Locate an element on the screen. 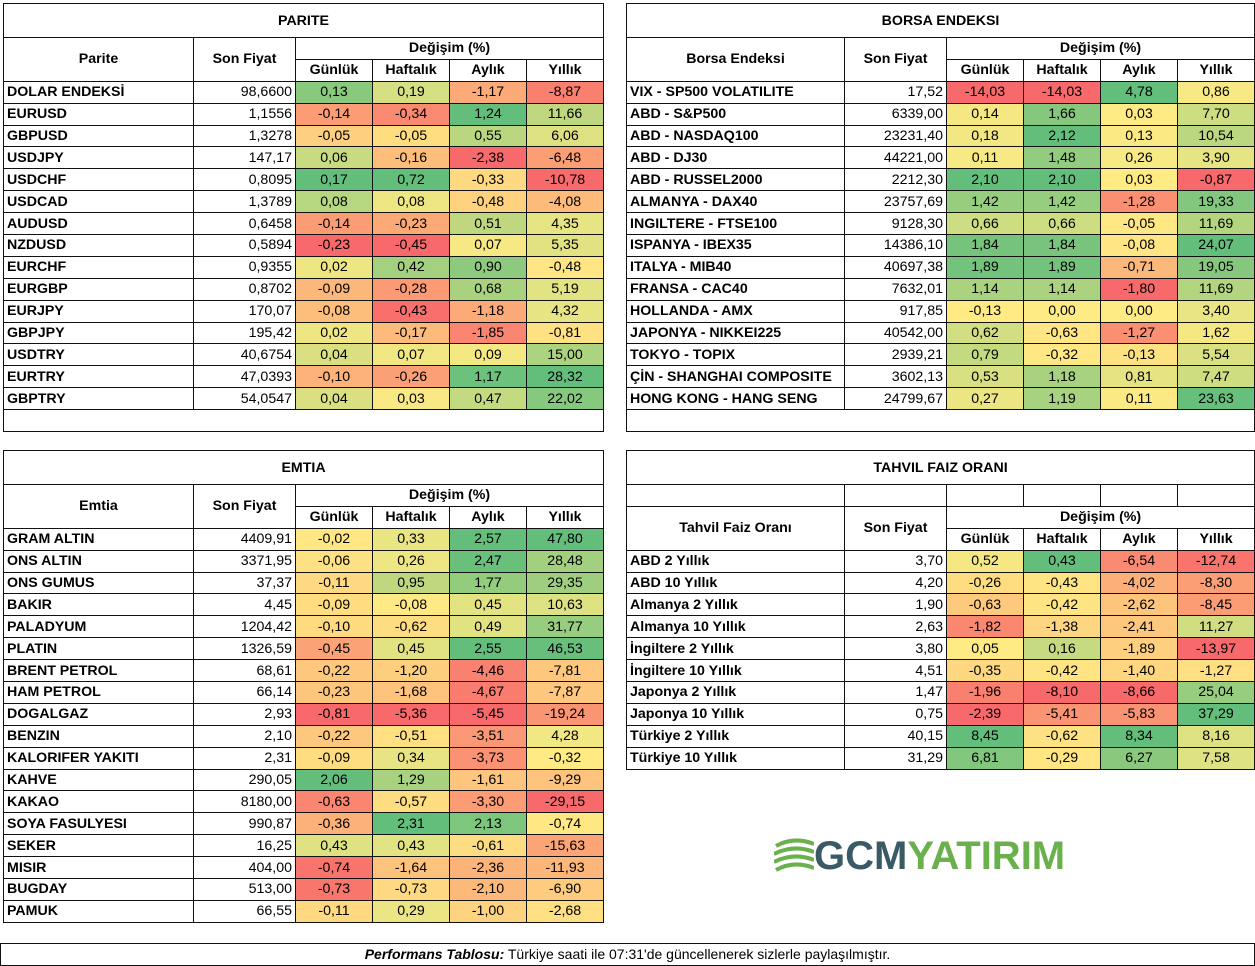 The height and width of the screenshot is (966, 1255). parite-row-change-y: -8,87 is located at coordinates (565, 92).